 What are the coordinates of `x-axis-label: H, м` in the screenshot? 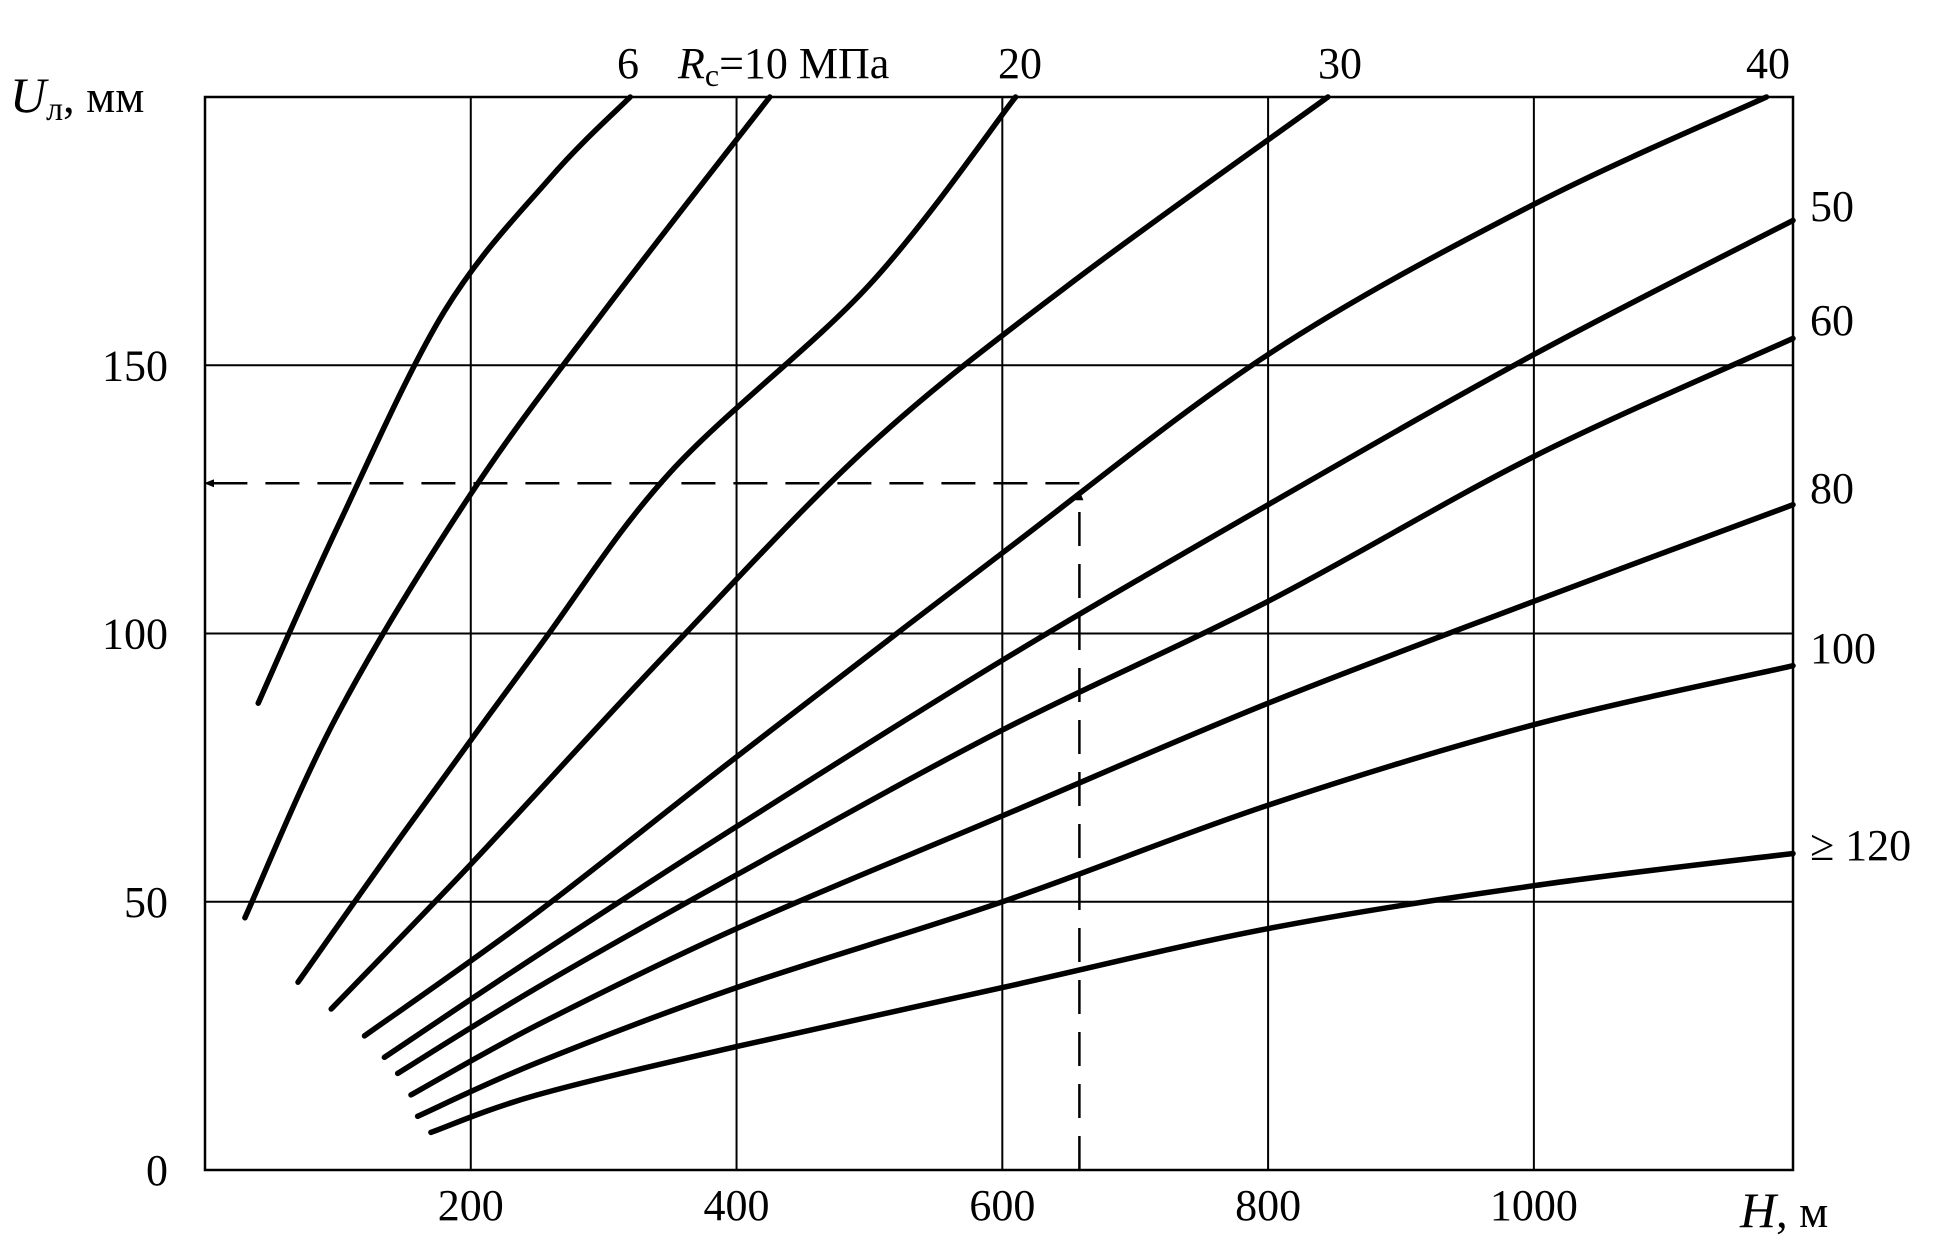 It's located at (1783, 1210).